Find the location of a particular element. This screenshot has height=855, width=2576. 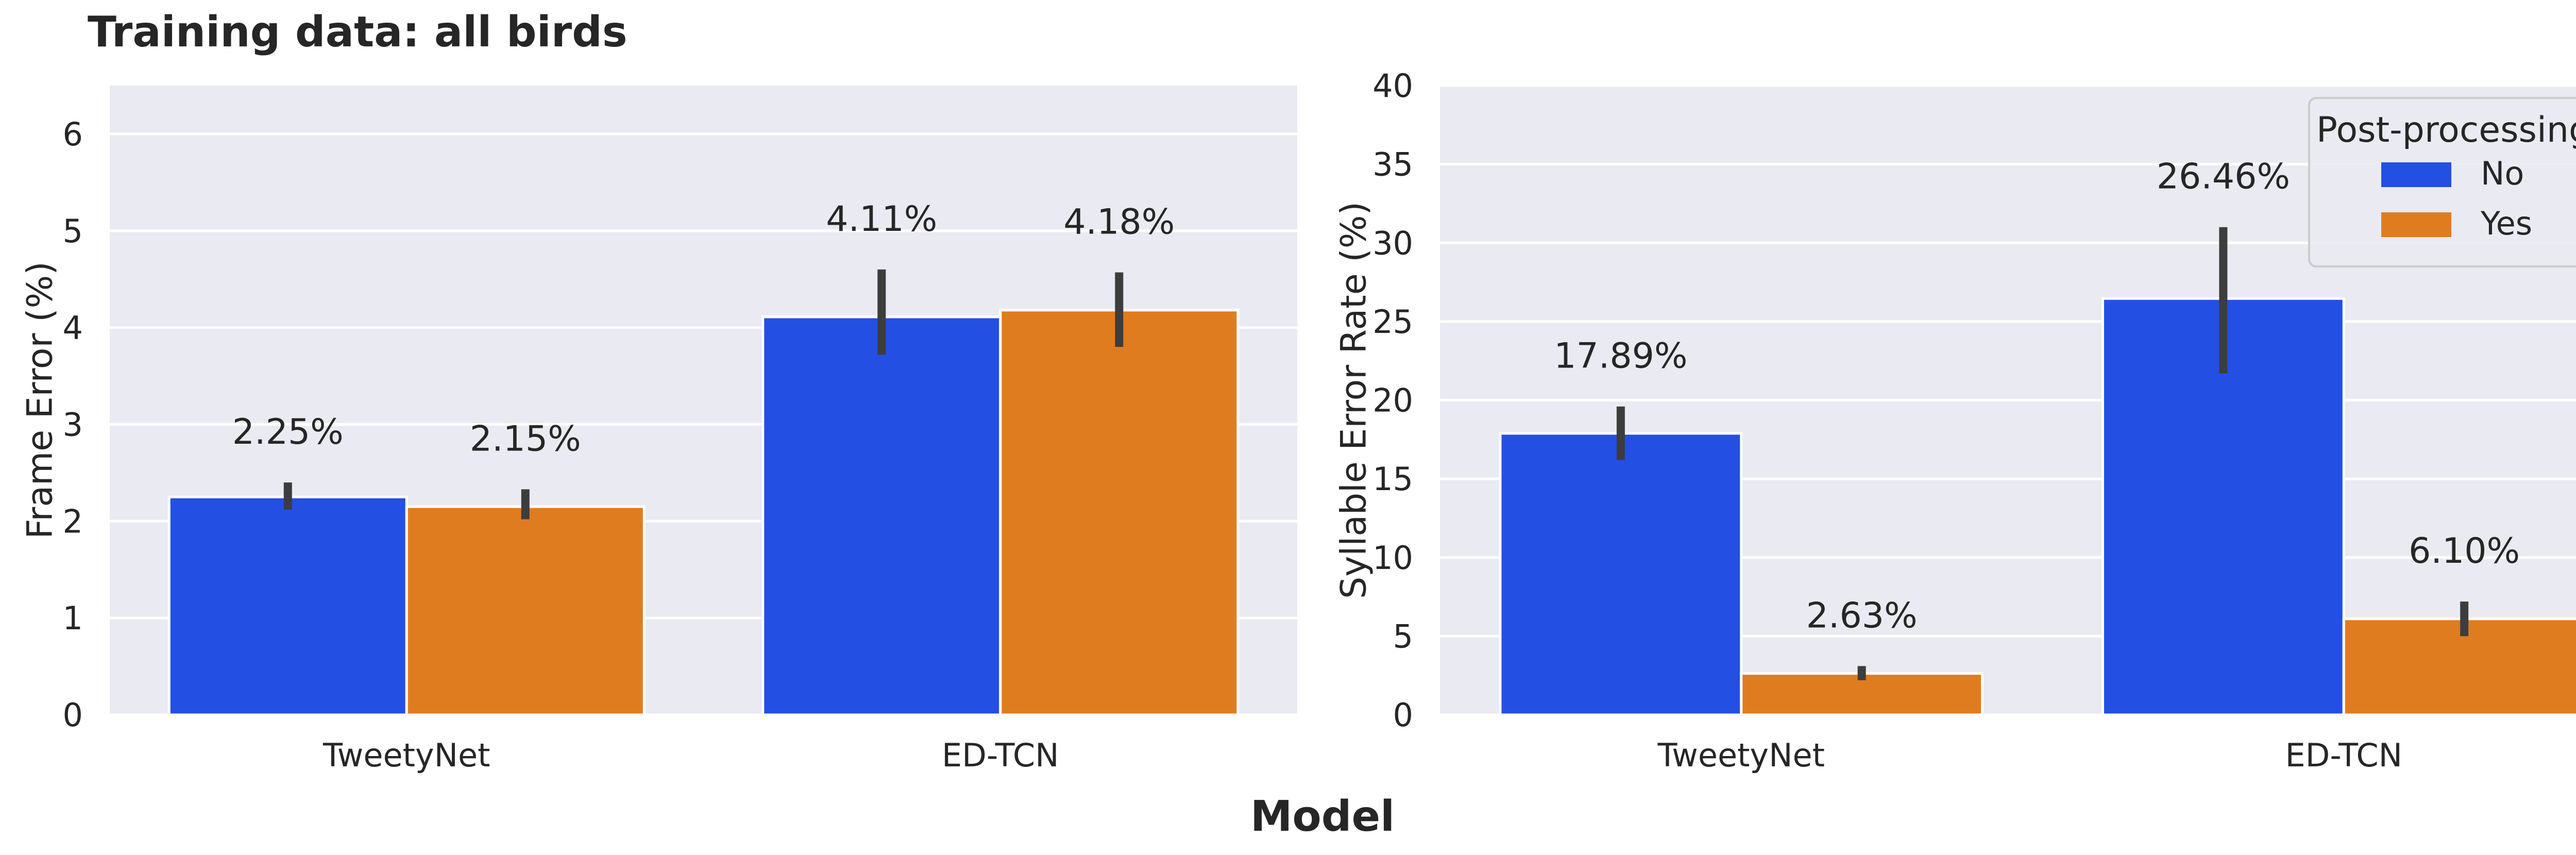

y-tick-label: 2 is located at coordinates (73, 521).